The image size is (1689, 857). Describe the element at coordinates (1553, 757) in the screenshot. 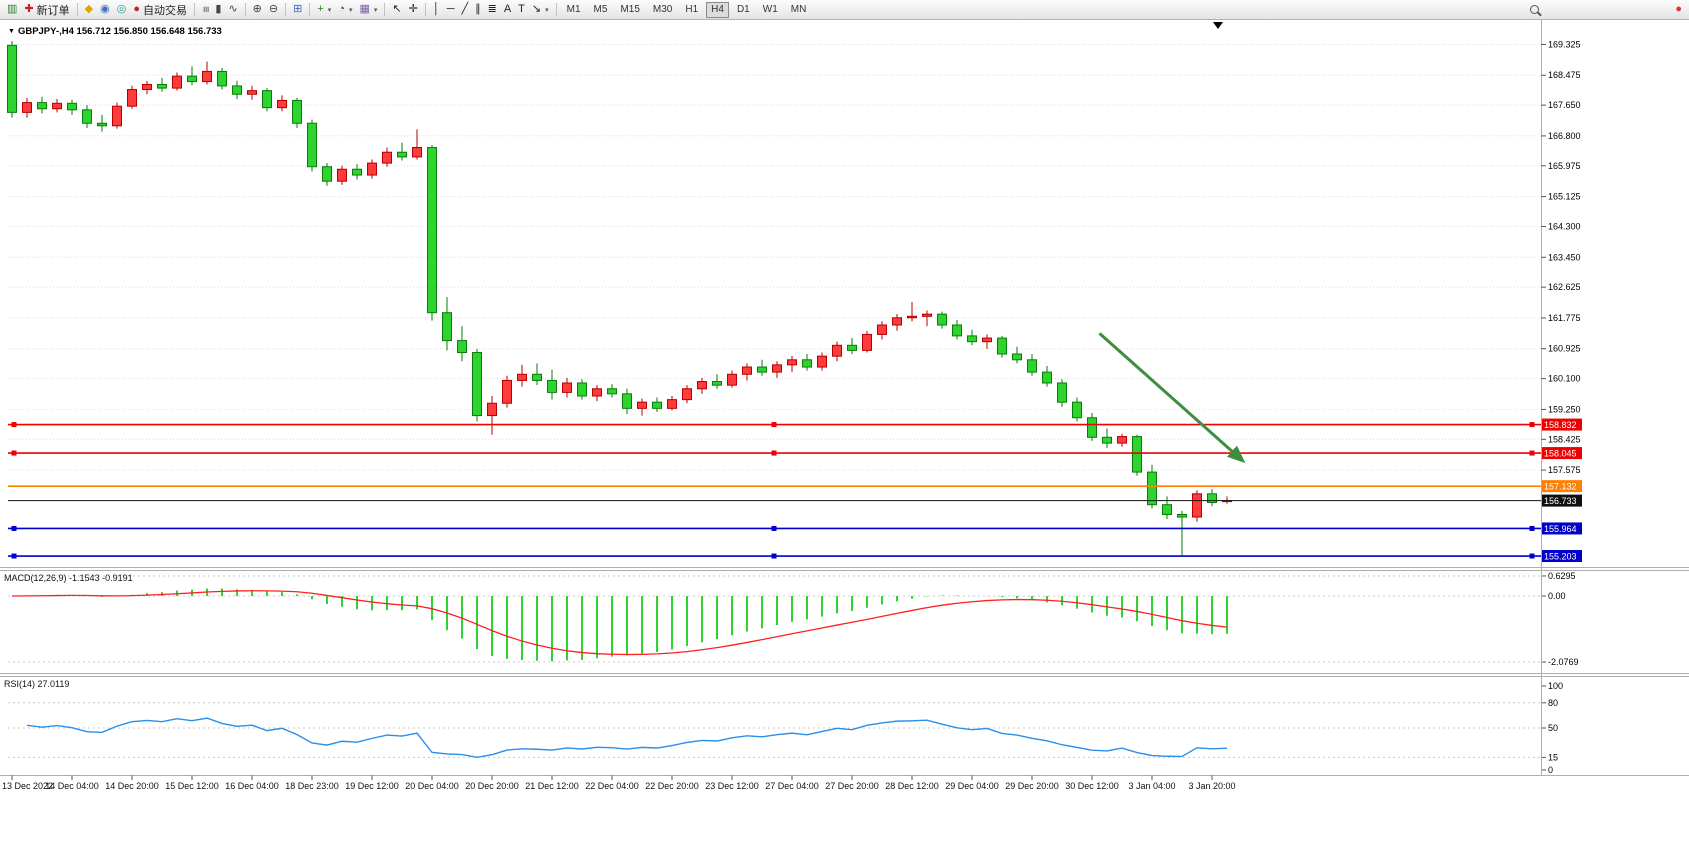

I see `rsi-scale-label: 15` at that location.